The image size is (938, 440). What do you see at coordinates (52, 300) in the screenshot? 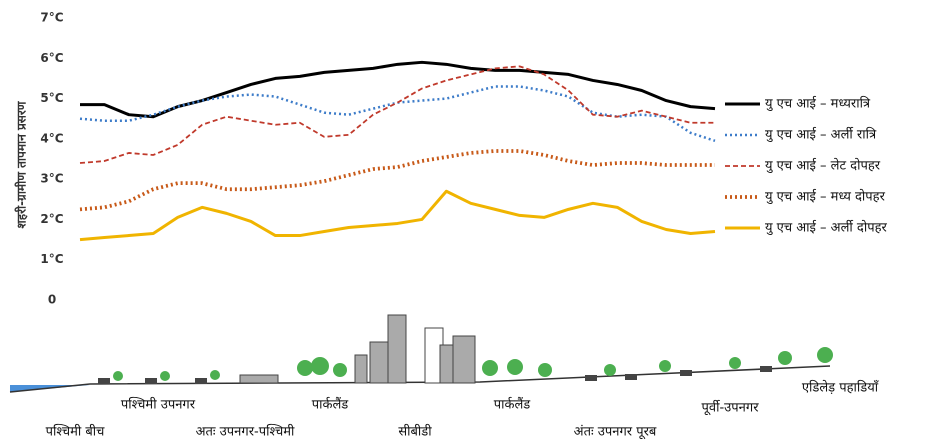
I see `y-tick-label: 0` at bounding box center [52, 300].